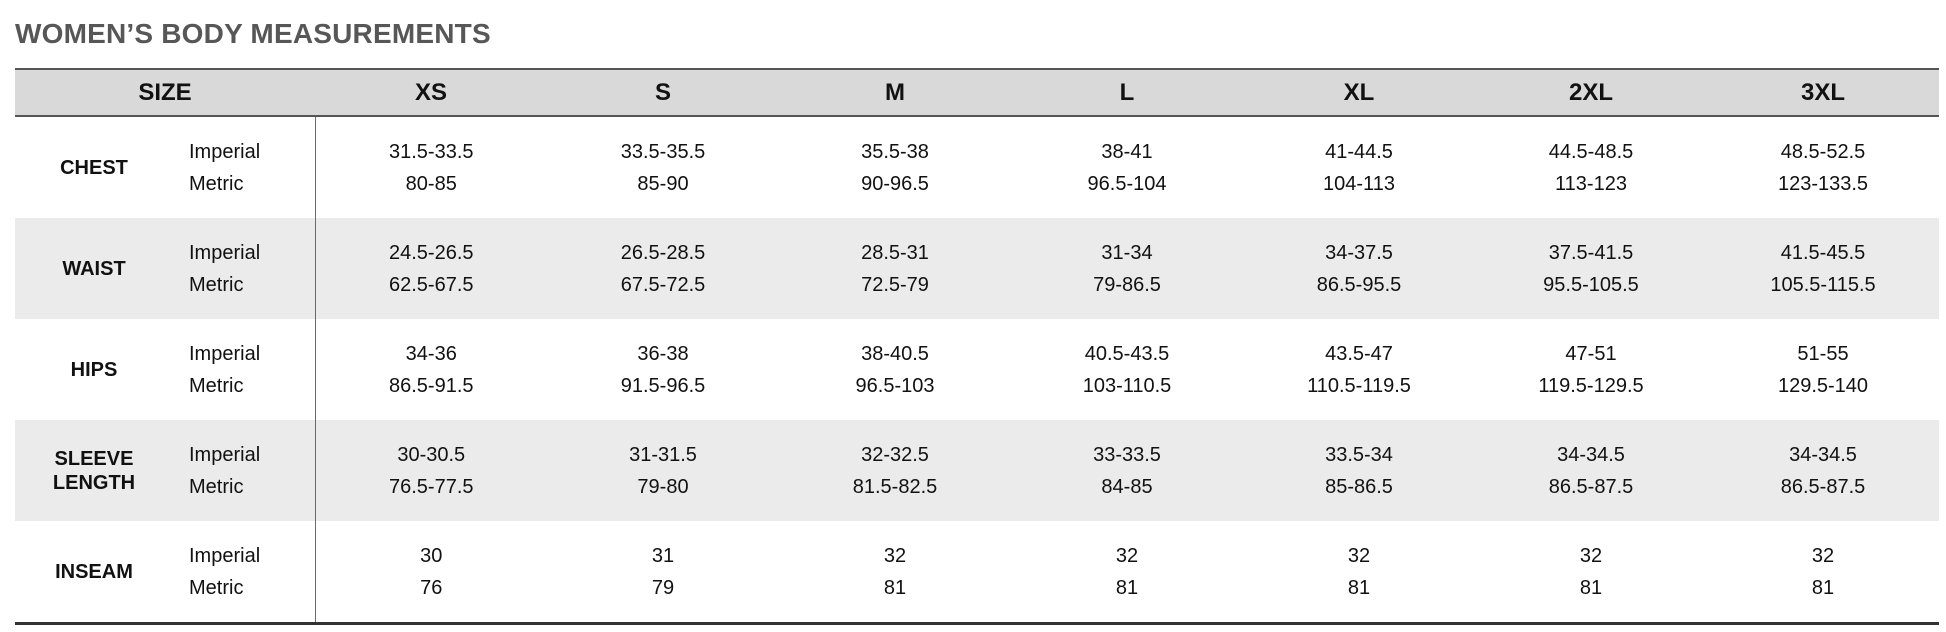  Describe the element at coordinates (1359, 385) in the screenshot. I see `metric-value: 110.5-119.5` at that location.